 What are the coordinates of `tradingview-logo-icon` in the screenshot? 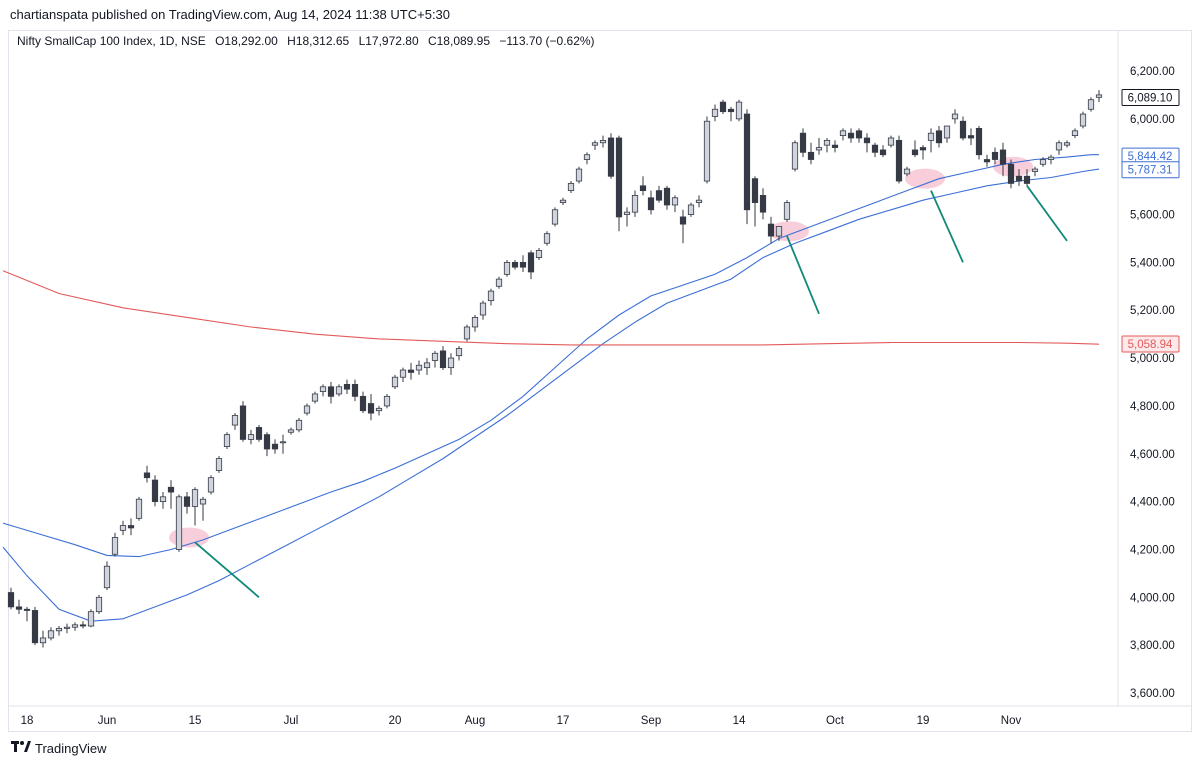 It's located at (21, 748).